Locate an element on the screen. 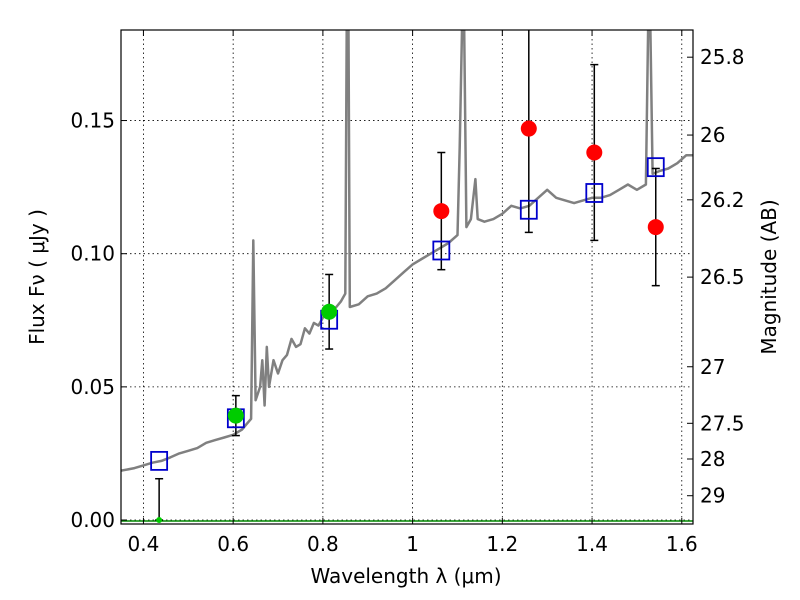  x-axis-label: Wavelength λ (μm) is located at coordinates (405, 576).